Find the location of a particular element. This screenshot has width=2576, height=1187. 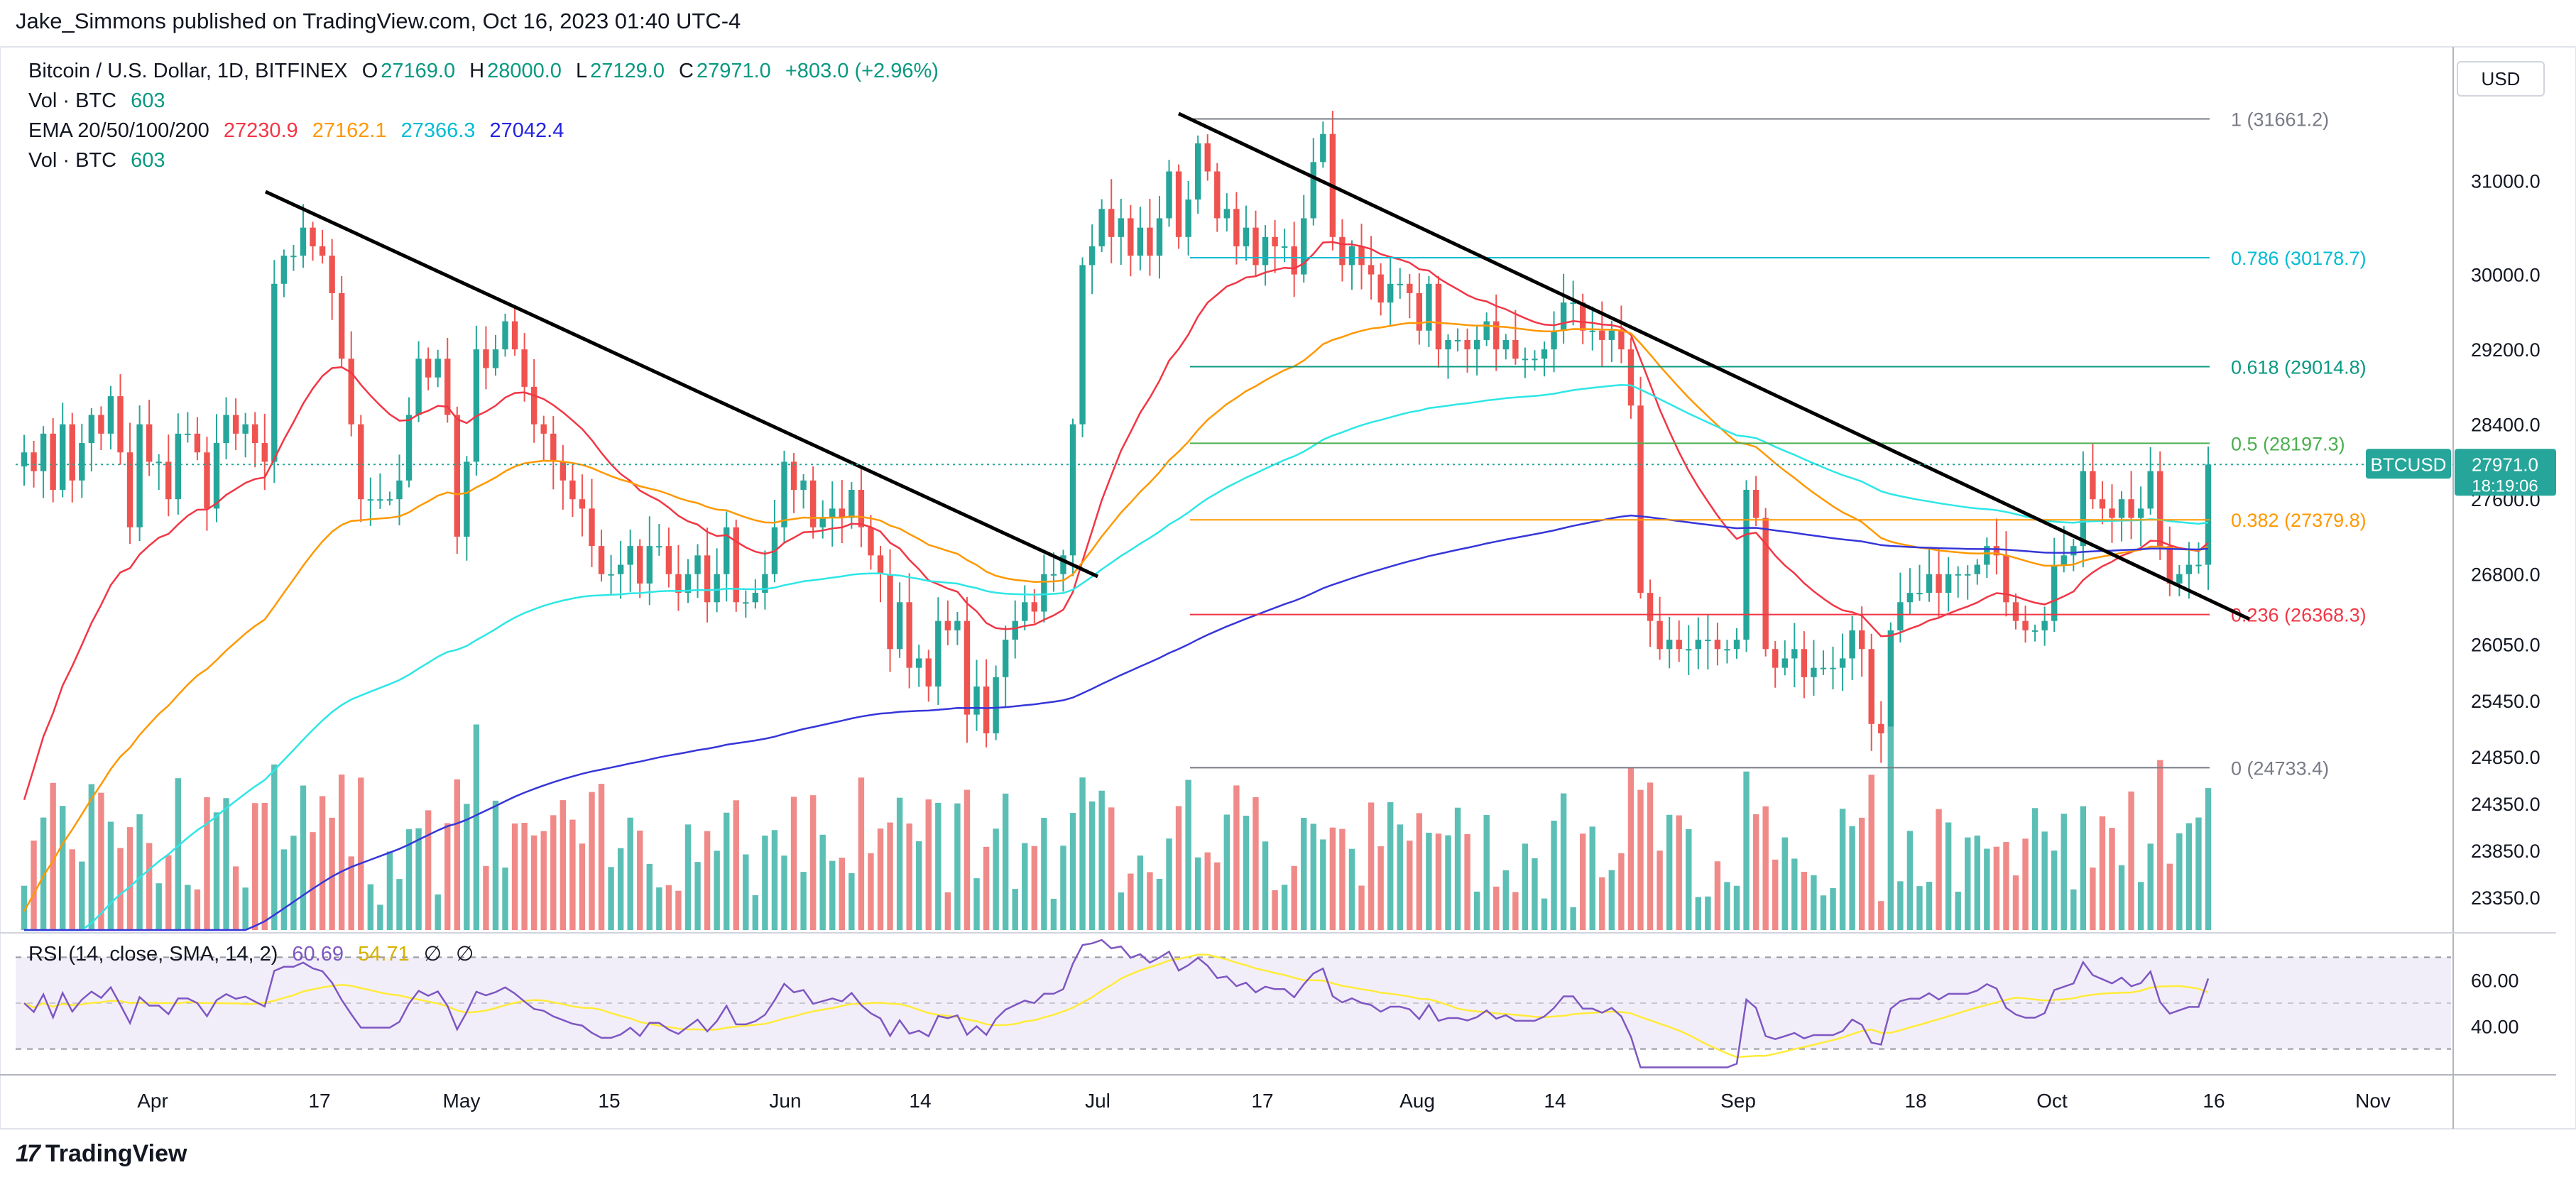

currency-button: USD is located at coordinates (2501, 79).